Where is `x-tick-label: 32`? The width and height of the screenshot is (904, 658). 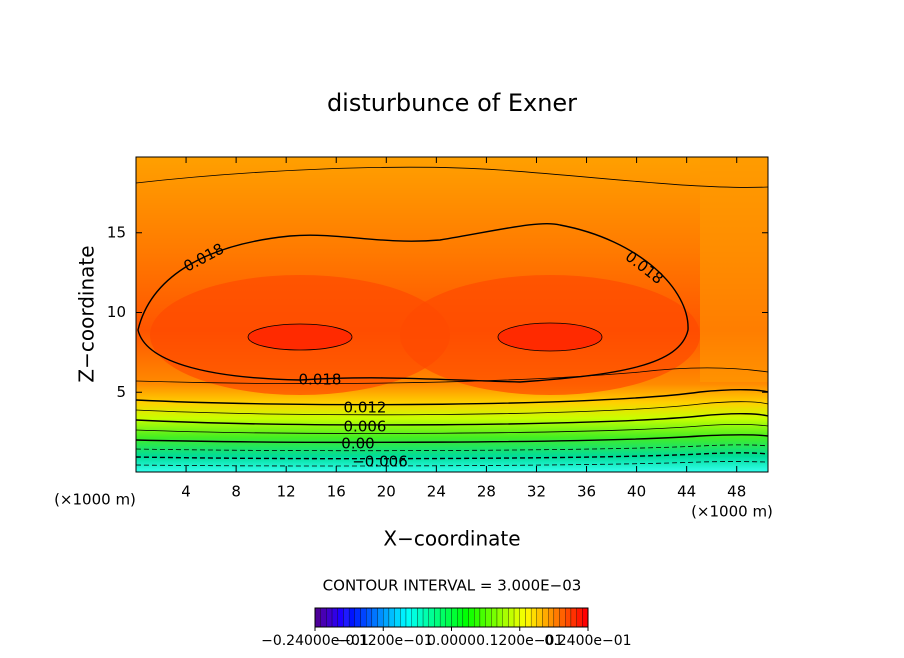
x-tick-label: 32 is located at coordinates (536, 492).